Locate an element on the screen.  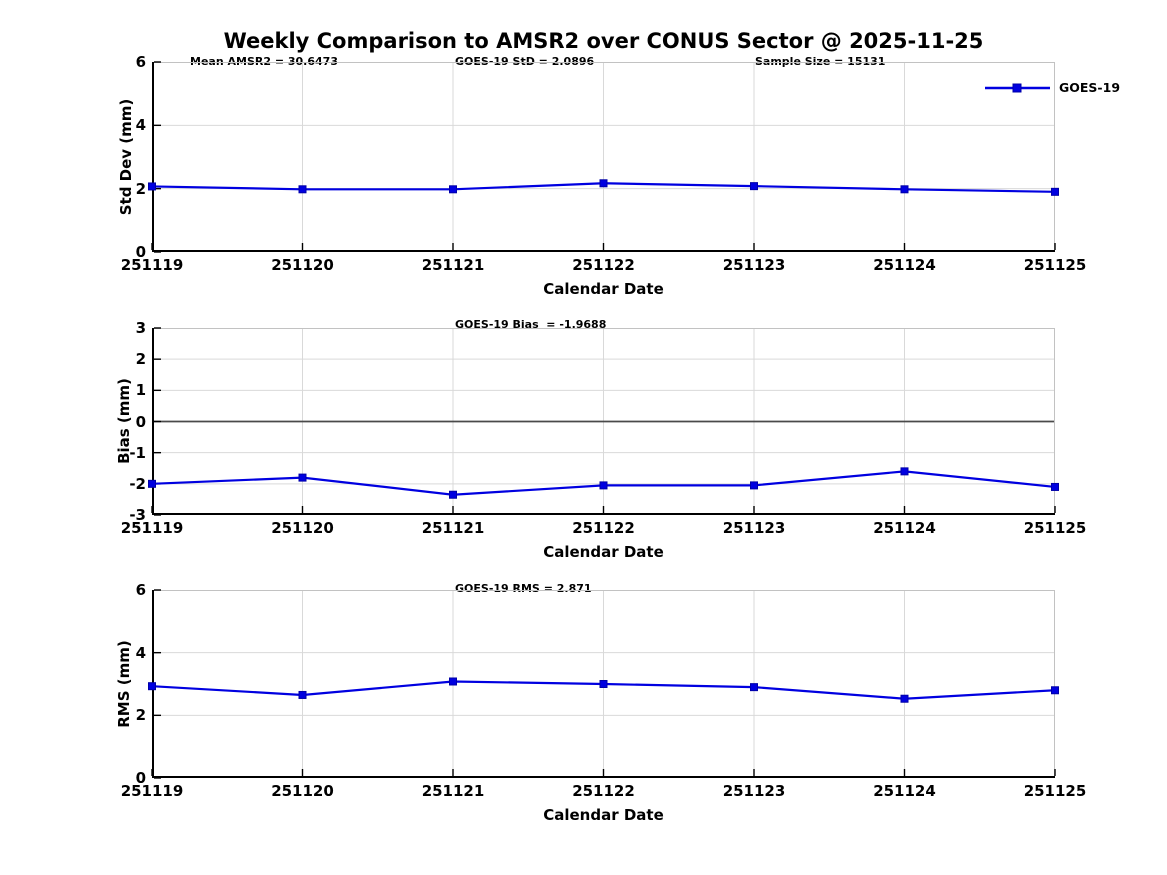
x-axis-label-bias: Calendar Date is located at coordinates (603, 552).